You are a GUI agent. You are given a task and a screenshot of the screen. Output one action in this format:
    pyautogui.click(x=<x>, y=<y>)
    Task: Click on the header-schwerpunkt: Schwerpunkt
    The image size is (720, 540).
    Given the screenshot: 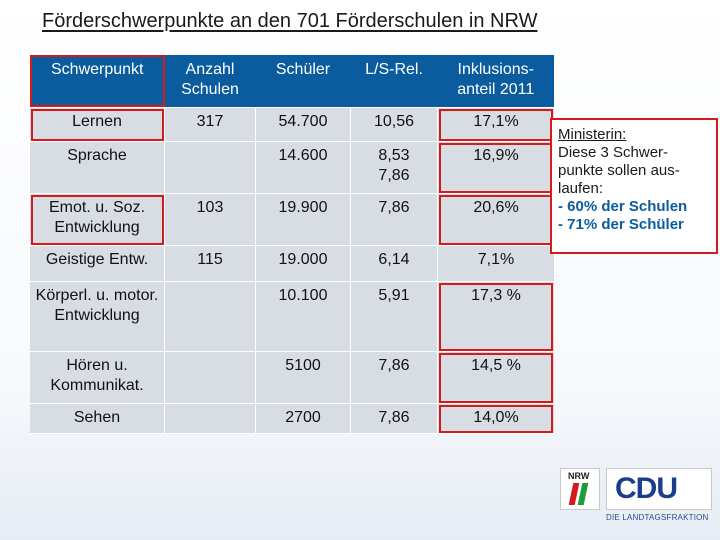 What is the action you would take?
    pyautogui.click(x=97, y=81)
    